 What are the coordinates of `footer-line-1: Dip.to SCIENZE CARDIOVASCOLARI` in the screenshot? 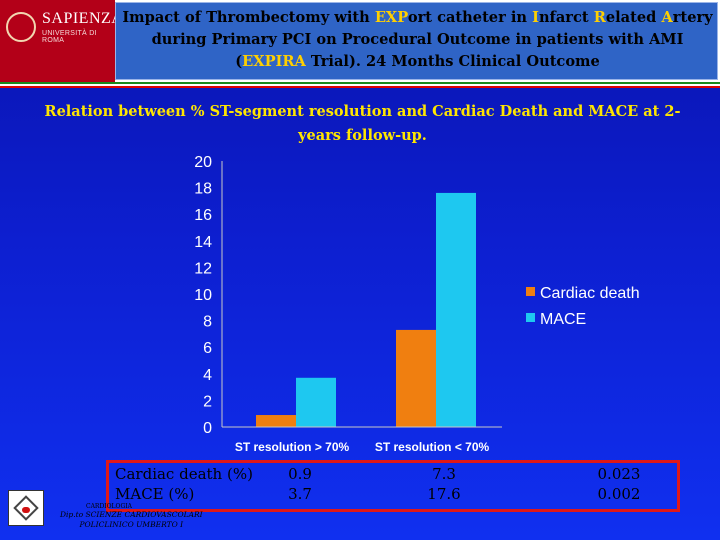 It's located at (131, 514).